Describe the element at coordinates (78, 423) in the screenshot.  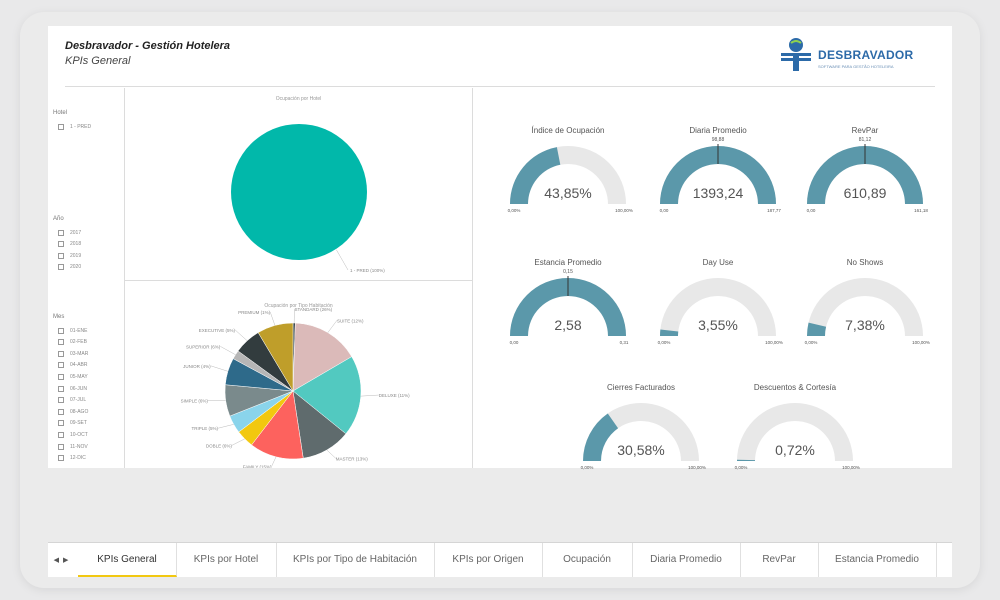
I see `slicer-item-label: 09-SET` at that location.